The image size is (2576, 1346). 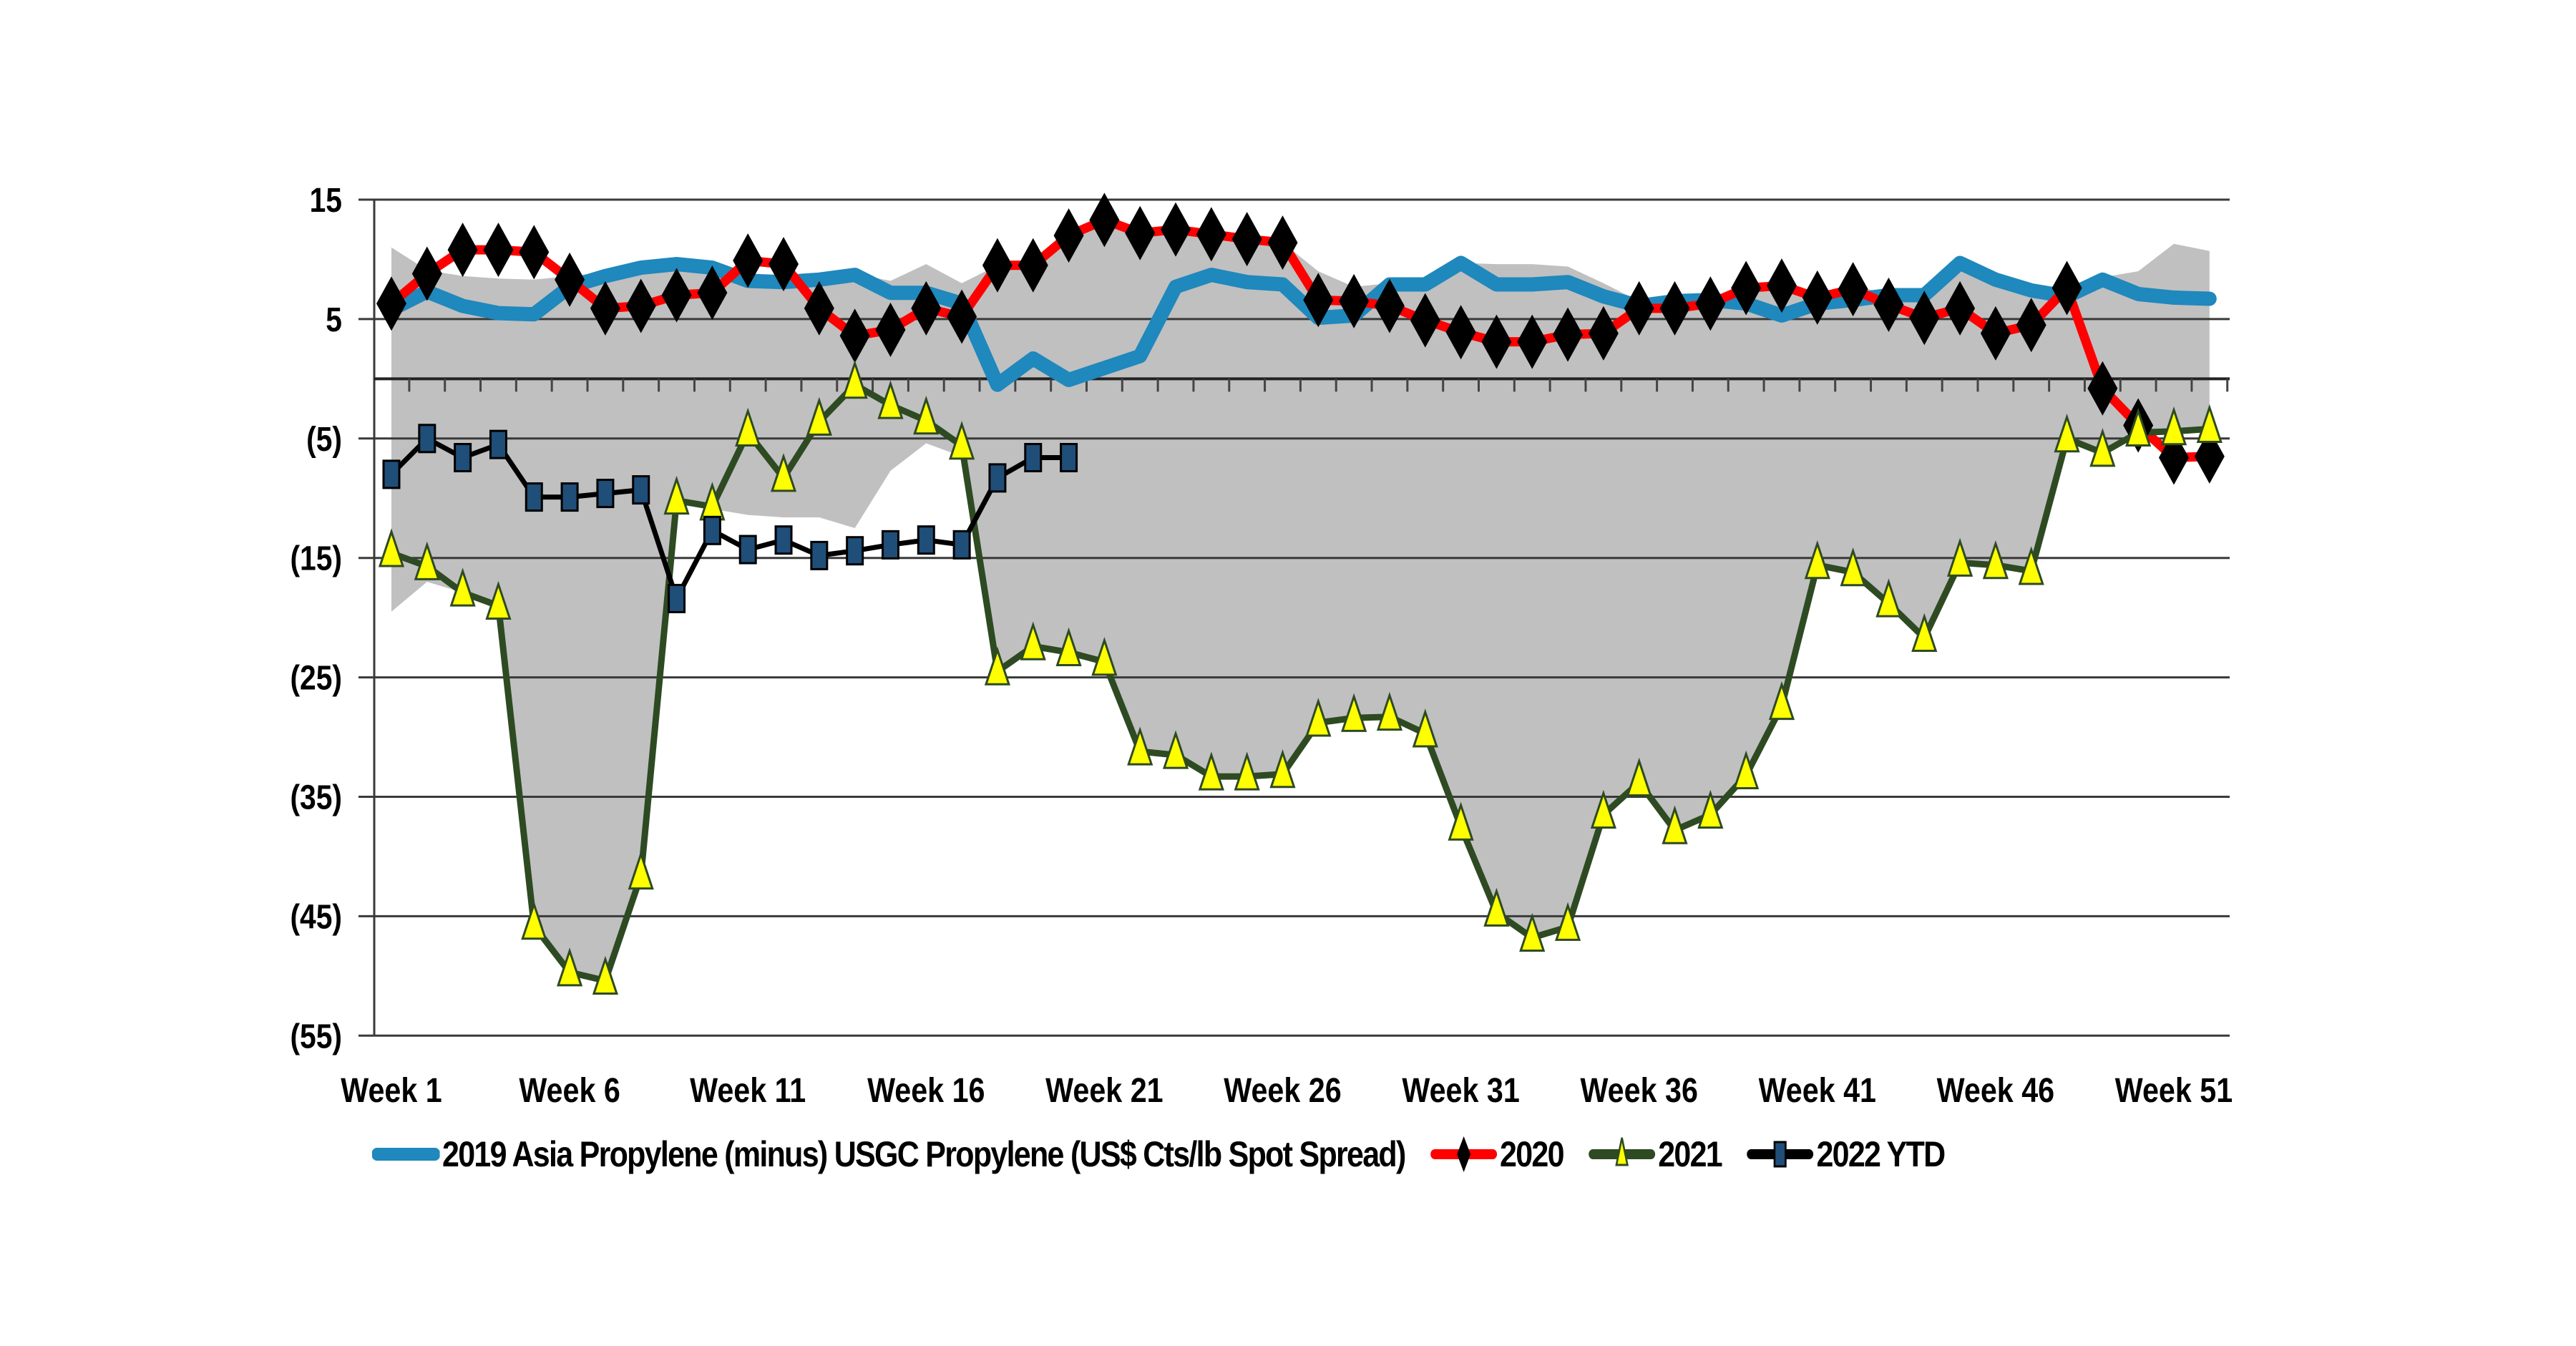 I want to click on y-tick-label: (45), so click(x=316, y=917).